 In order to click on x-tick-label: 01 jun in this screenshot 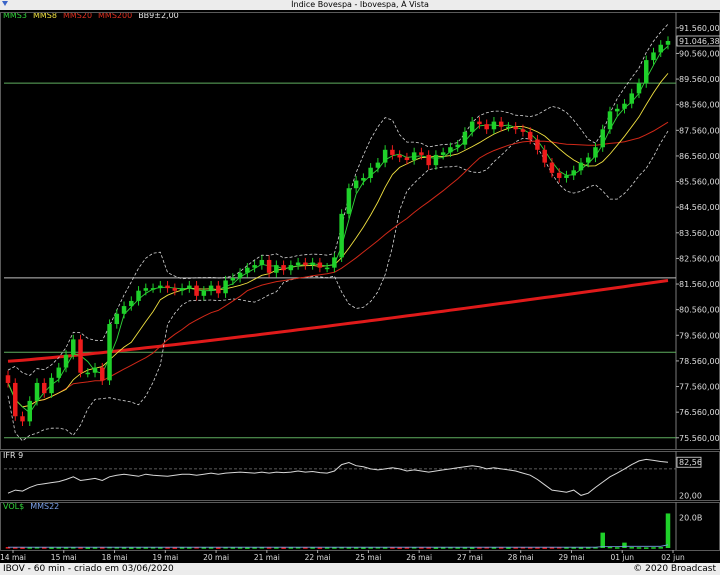, I will do `click(622, 557)`.